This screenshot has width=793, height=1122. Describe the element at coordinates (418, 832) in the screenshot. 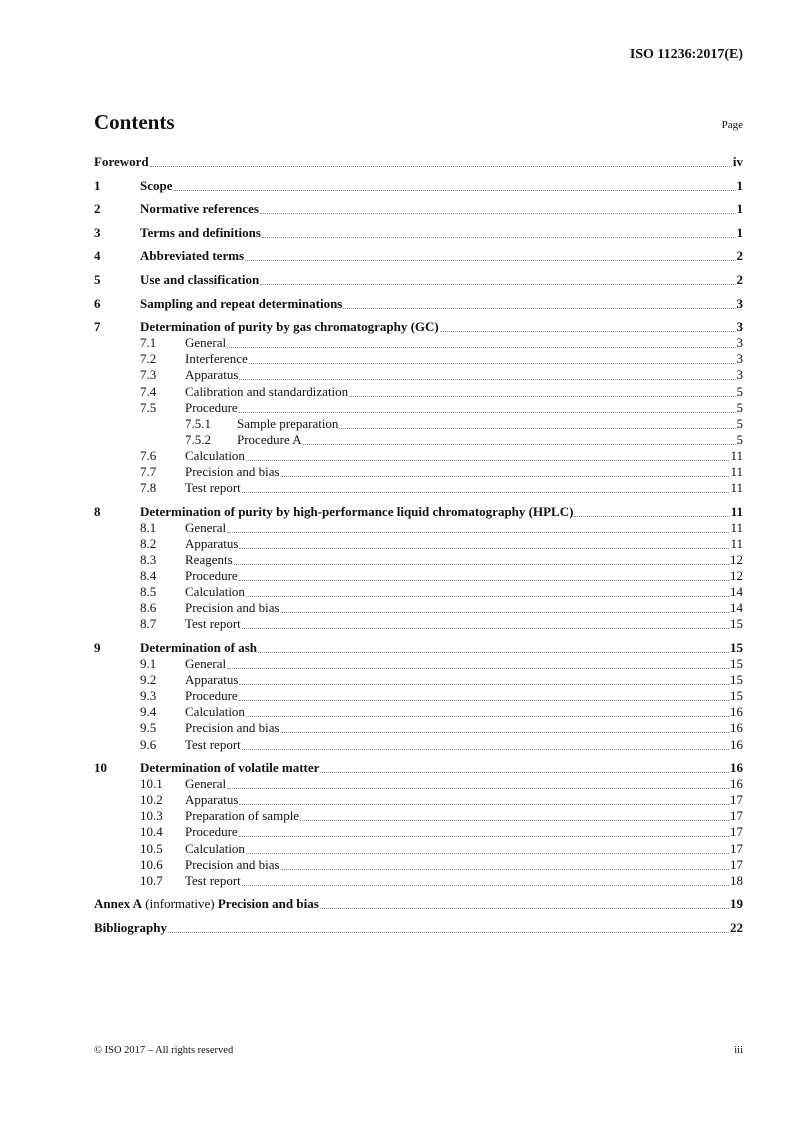

I see `toc-entry: 10.4 Procedure 17` at that location.